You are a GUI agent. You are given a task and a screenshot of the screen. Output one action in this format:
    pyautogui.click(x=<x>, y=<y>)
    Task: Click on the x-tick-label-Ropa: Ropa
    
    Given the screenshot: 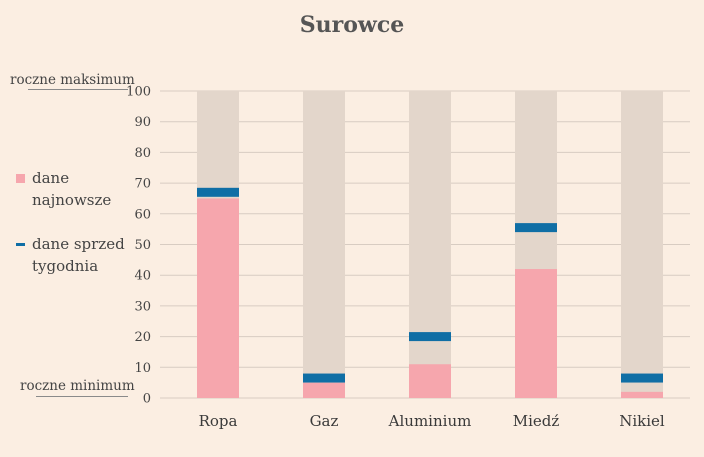 What is the action you would take?
    pyautogui.click(x=218, y=421)
    